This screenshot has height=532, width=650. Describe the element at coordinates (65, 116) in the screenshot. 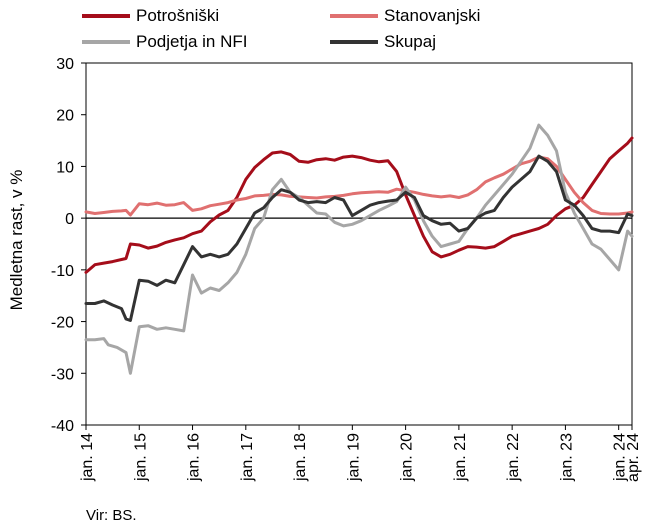

I see `y-tick-label: 20` at that location.